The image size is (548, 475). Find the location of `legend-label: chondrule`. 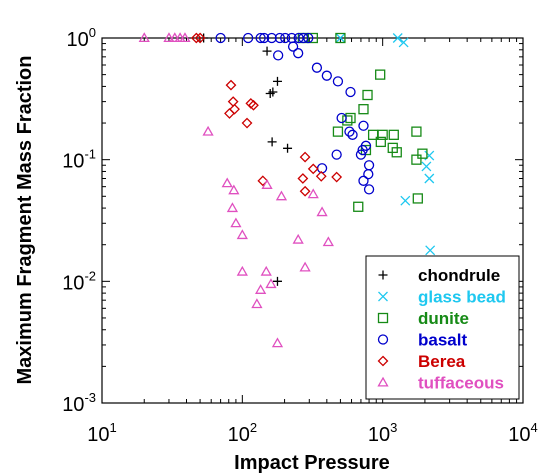

legend-label: chondrule is located at coordinates (459, 275).